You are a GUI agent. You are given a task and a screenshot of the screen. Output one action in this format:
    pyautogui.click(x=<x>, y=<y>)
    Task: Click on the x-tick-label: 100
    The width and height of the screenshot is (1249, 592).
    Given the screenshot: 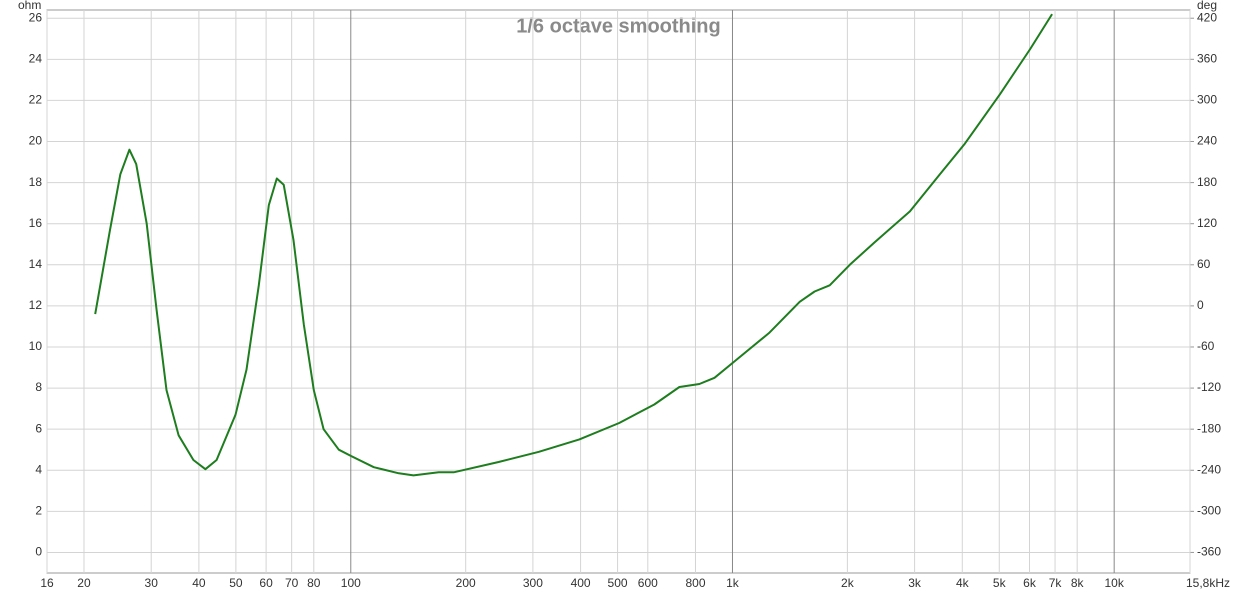 What is the action you would take?
    pyautogui.click(x=351, y=583)
    